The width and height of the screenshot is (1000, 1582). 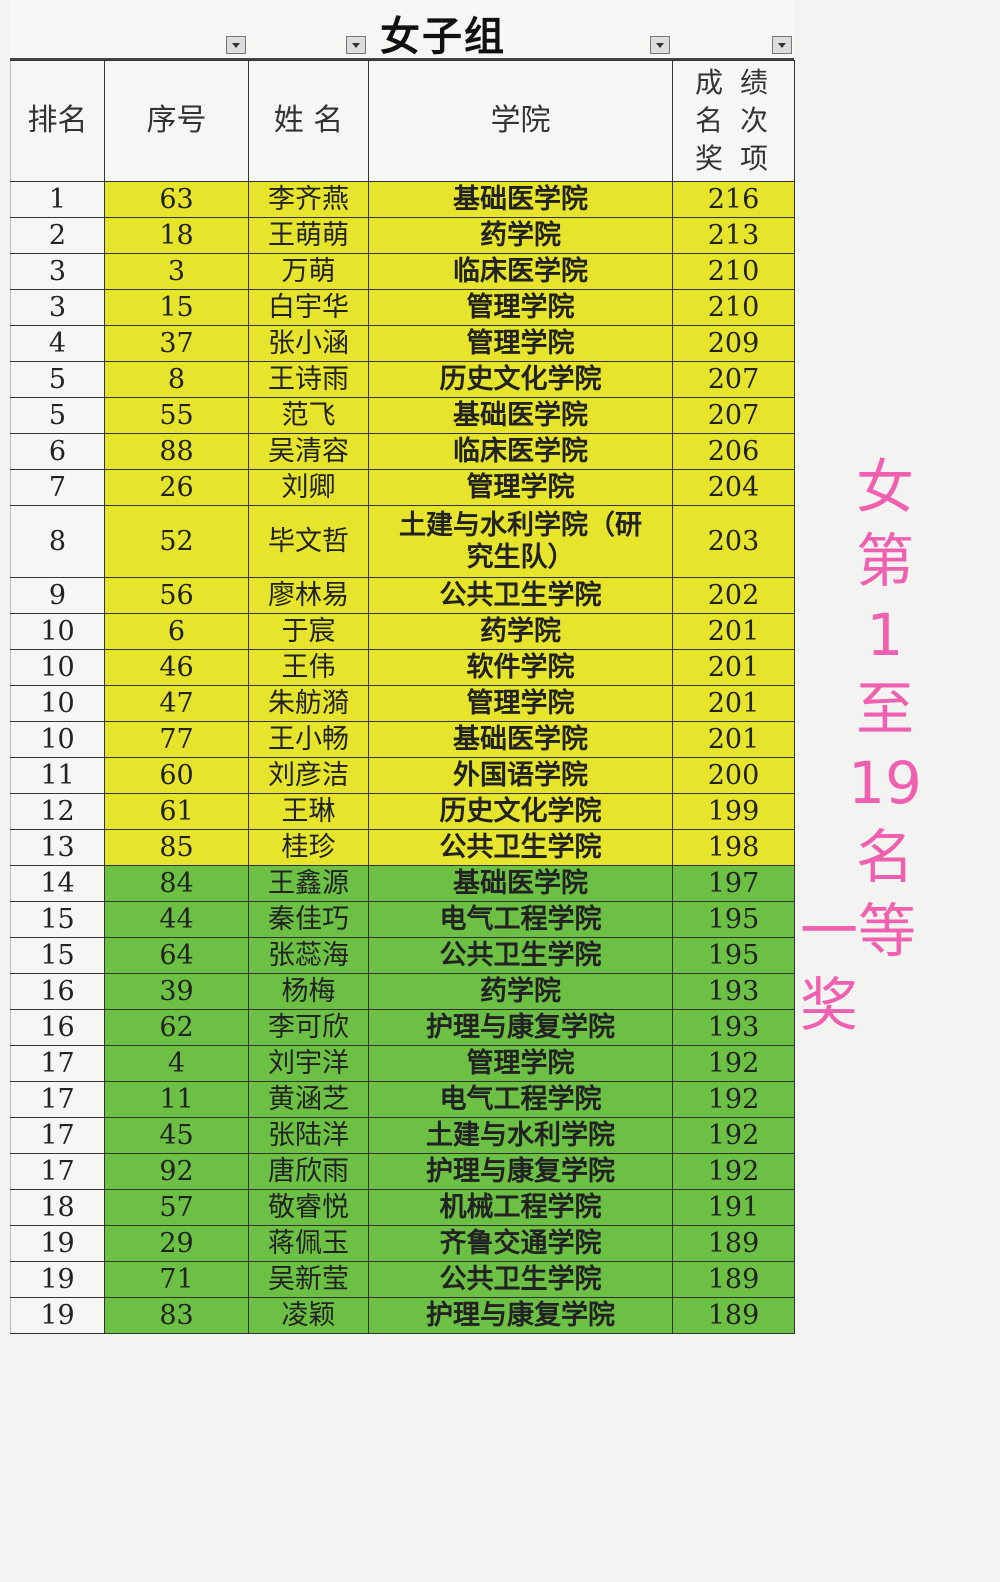 What do you see at coordinates (308, 307) in the screenshot?
I see `name-cell: 白宇华` at bounding box center [308, 307].